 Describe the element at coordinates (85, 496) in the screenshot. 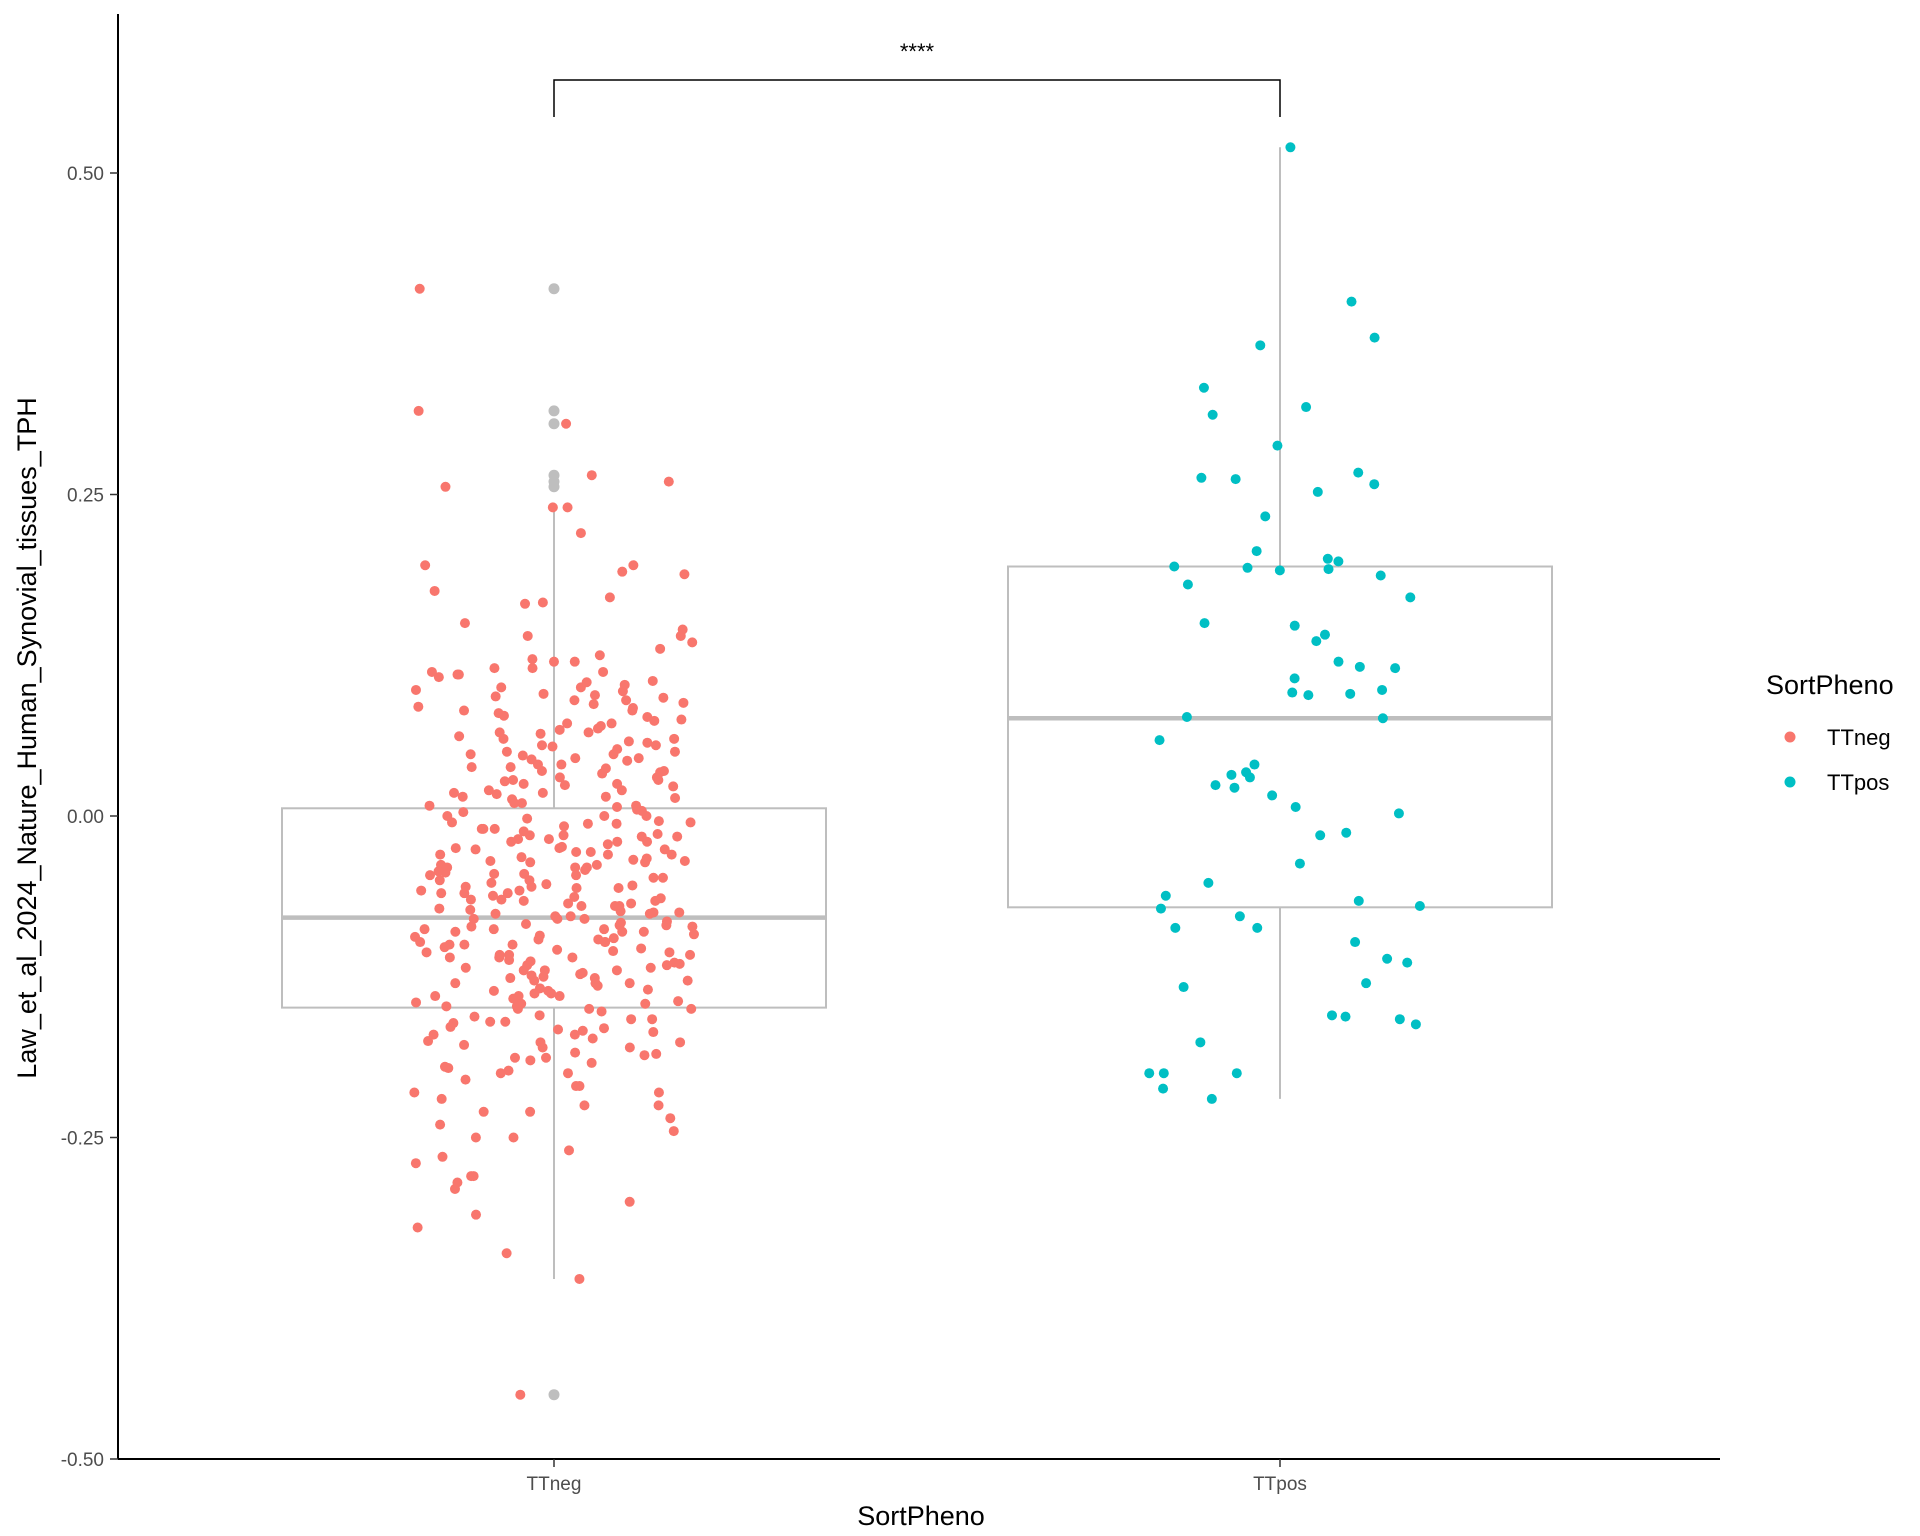

I see `y-tick-label: 0.25` at that location.